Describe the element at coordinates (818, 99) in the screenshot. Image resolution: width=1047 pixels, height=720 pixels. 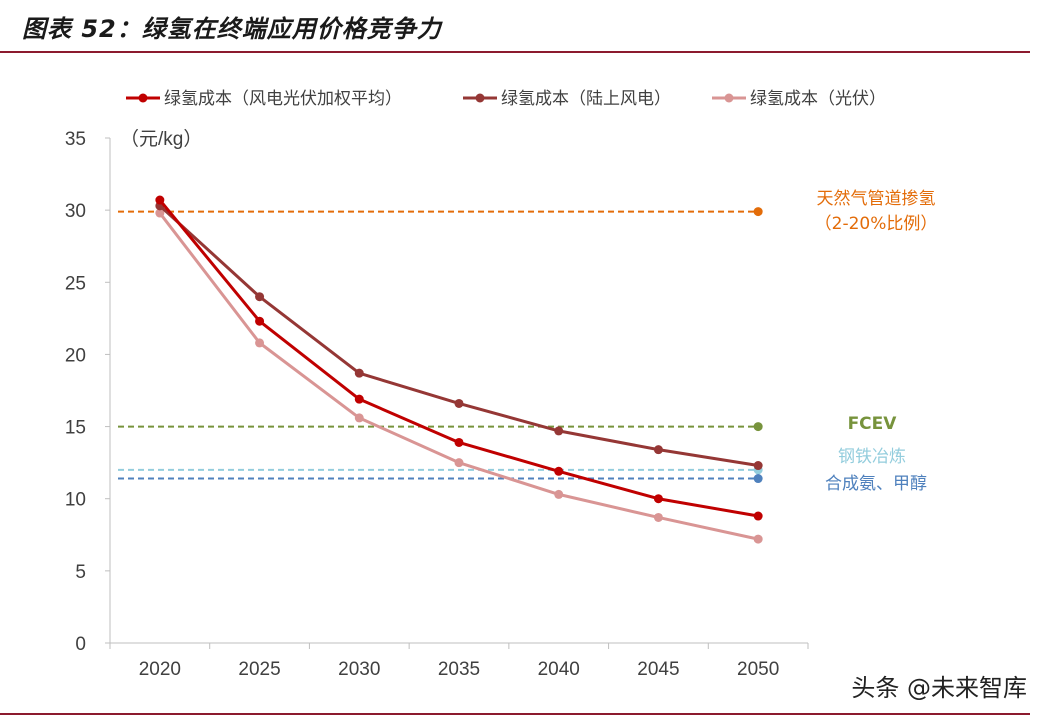
I see `legend-label: 绿氢成本（光伏）` at that location.